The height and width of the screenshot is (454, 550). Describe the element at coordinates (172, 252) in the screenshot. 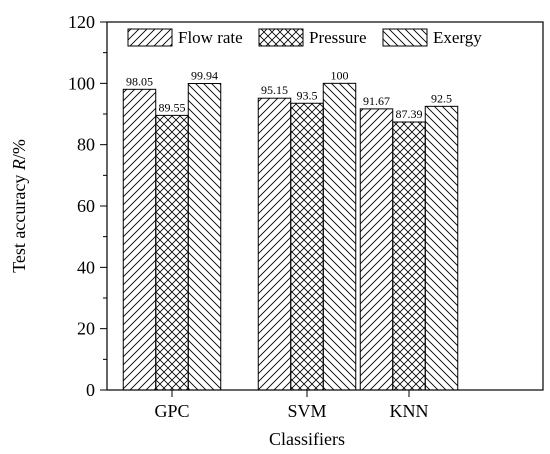

I see `bar-gpc-pressure` at that location.